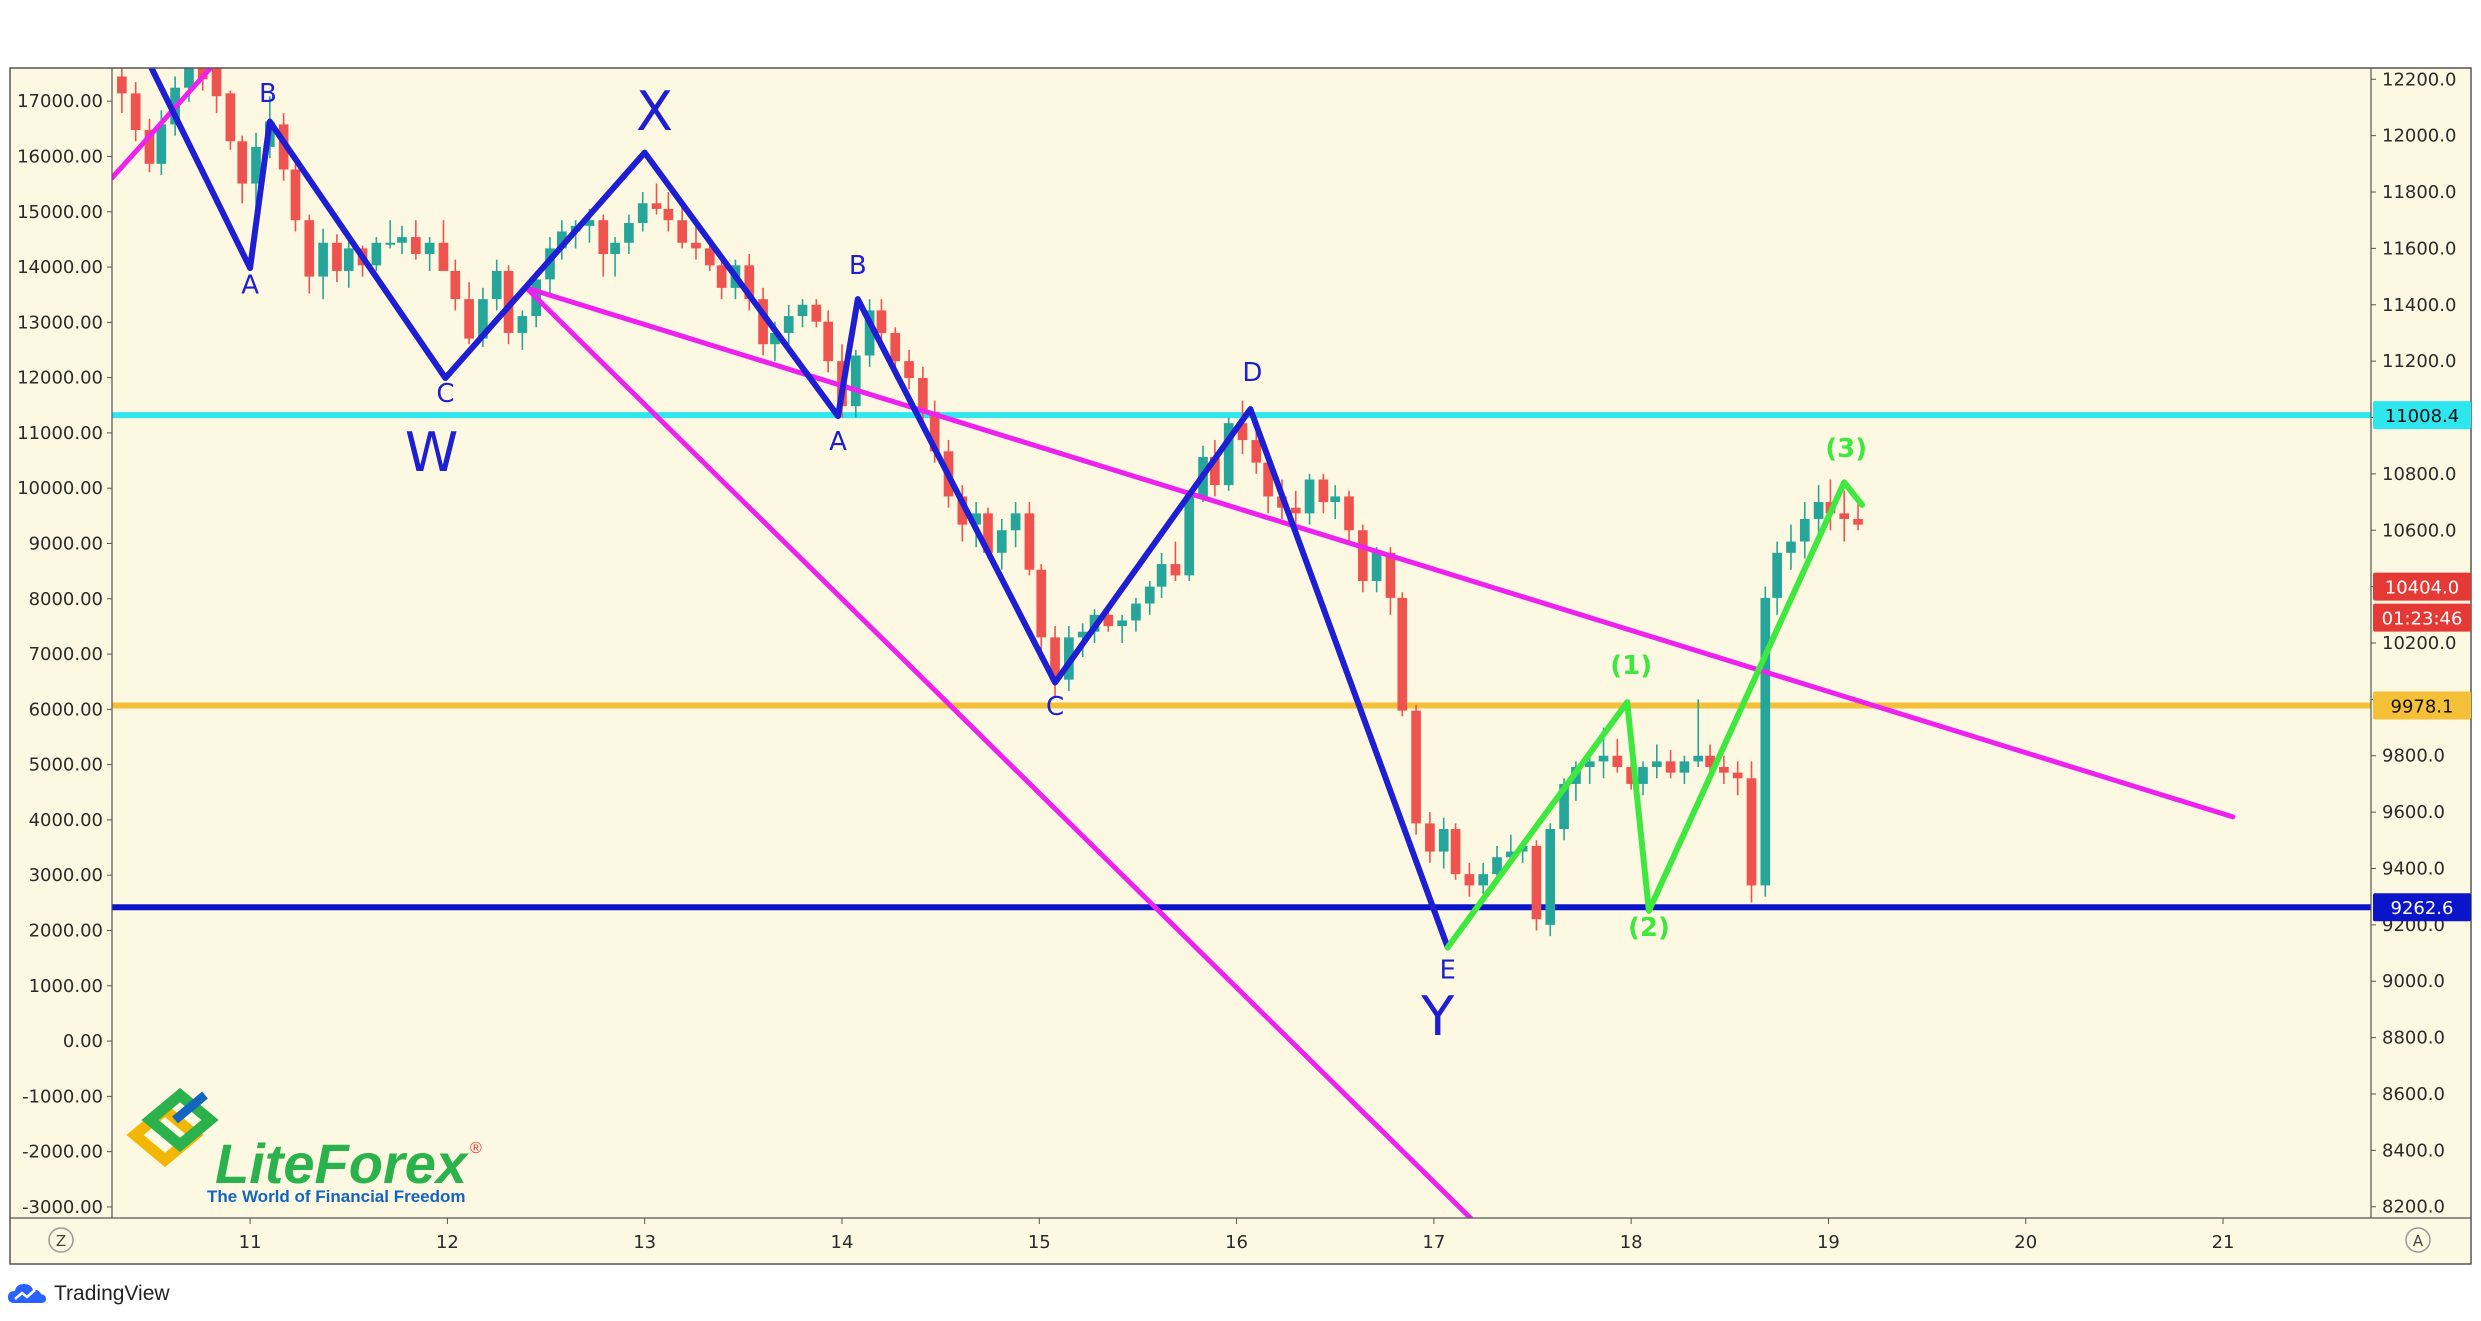 The height and width of the screenshot is (1321, 2481). What do you see at coordinates (1828, 1242) in the screenshot?
I see `time-tick-label: 19` at bounding box center [1828, 1242].